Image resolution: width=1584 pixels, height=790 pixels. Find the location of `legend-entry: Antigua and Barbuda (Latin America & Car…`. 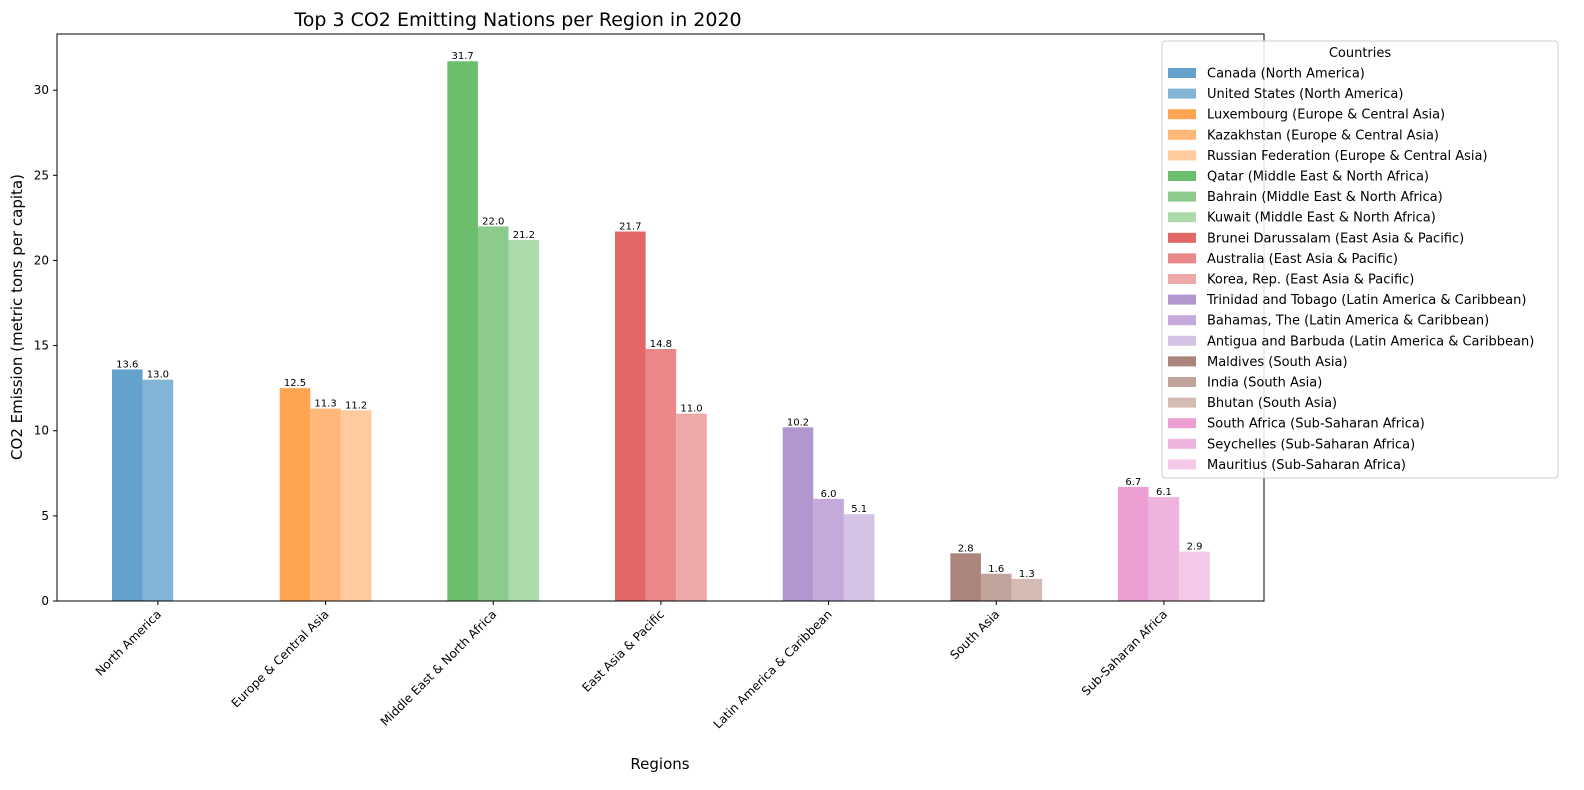

legend-entry: Antigua and Barbuda (Latin America & Car… is located at coordinates (1370, 341).